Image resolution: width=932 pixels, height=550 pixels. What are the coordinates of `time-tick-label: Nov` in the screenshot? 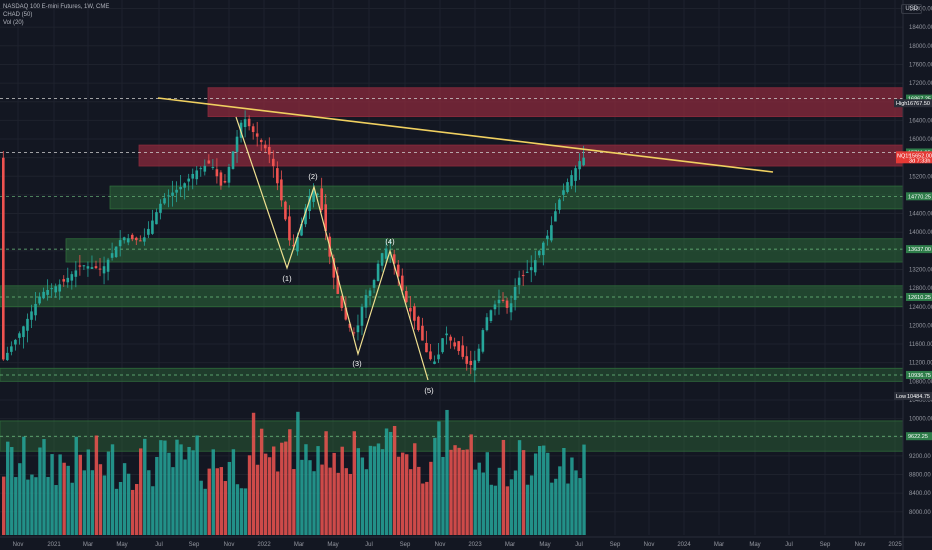 It's located at (229, 545).